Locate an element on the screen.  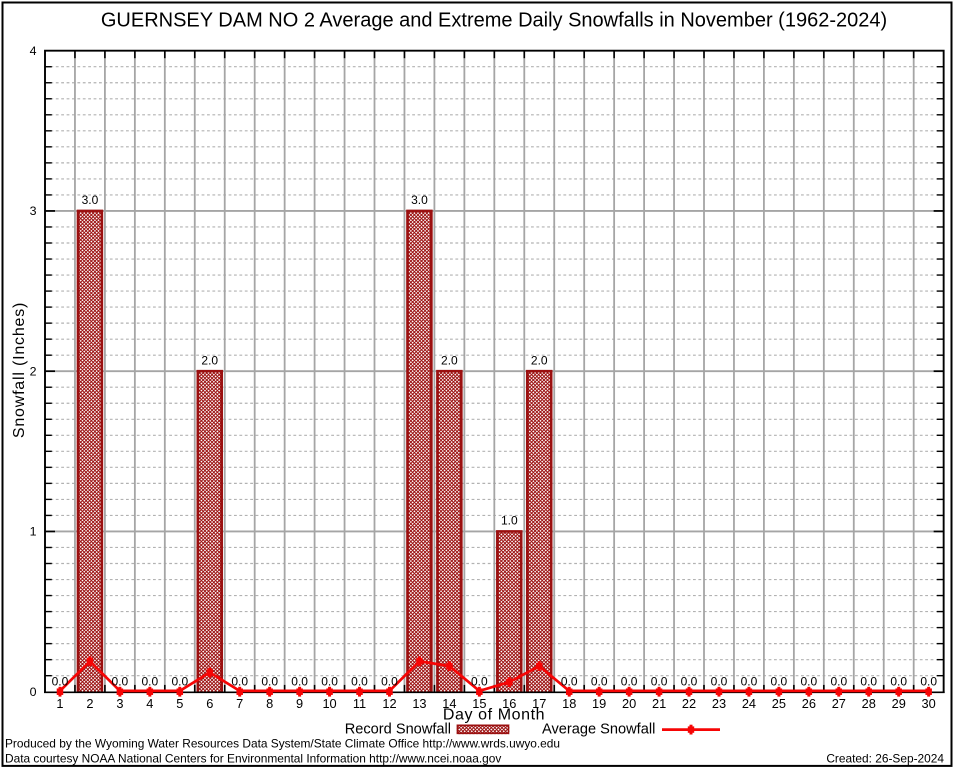
svg-text: 15 is located at coordinates (479, 703).